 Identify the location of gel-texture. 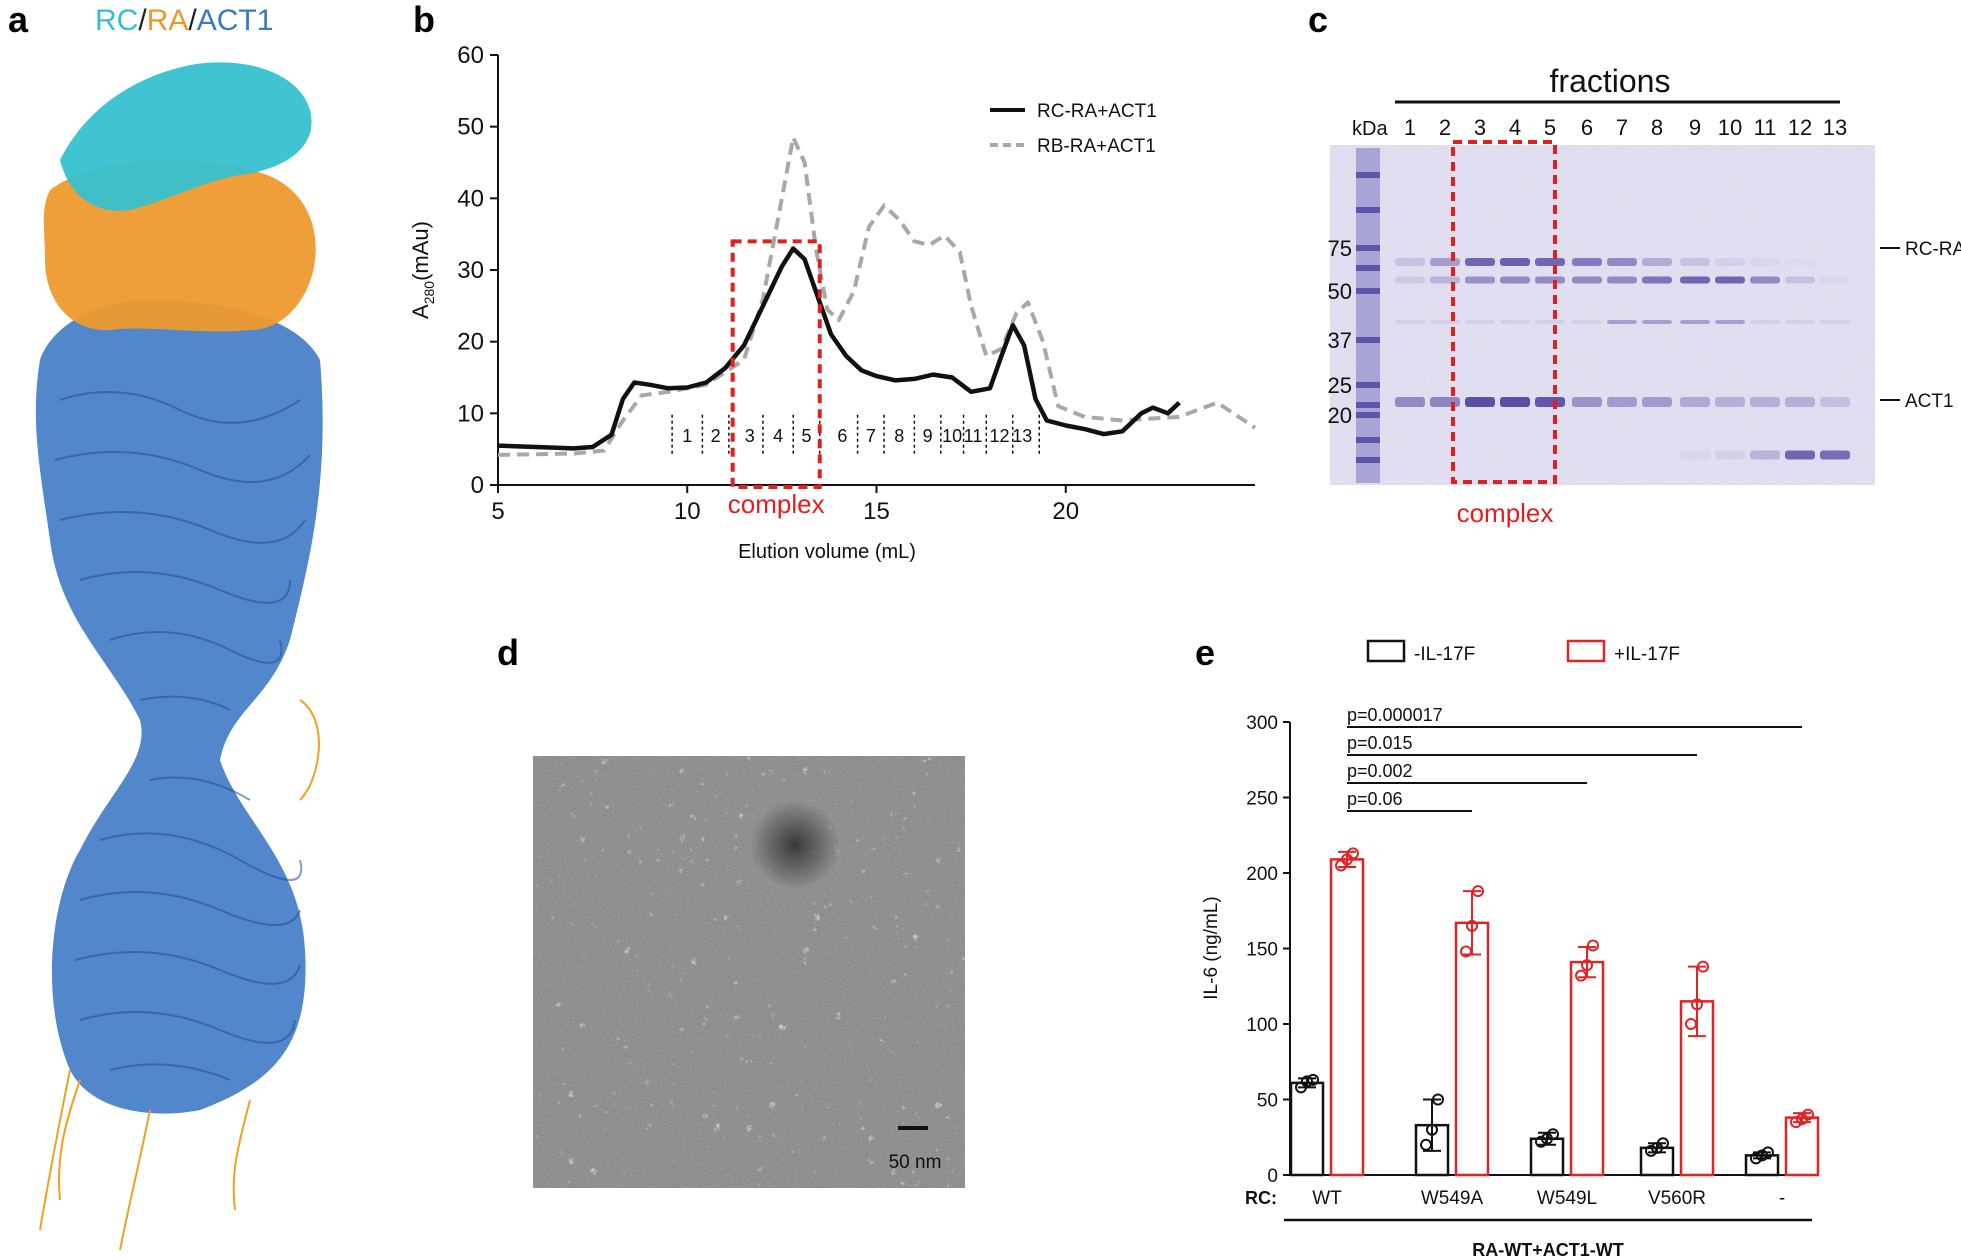
(1602, 315).